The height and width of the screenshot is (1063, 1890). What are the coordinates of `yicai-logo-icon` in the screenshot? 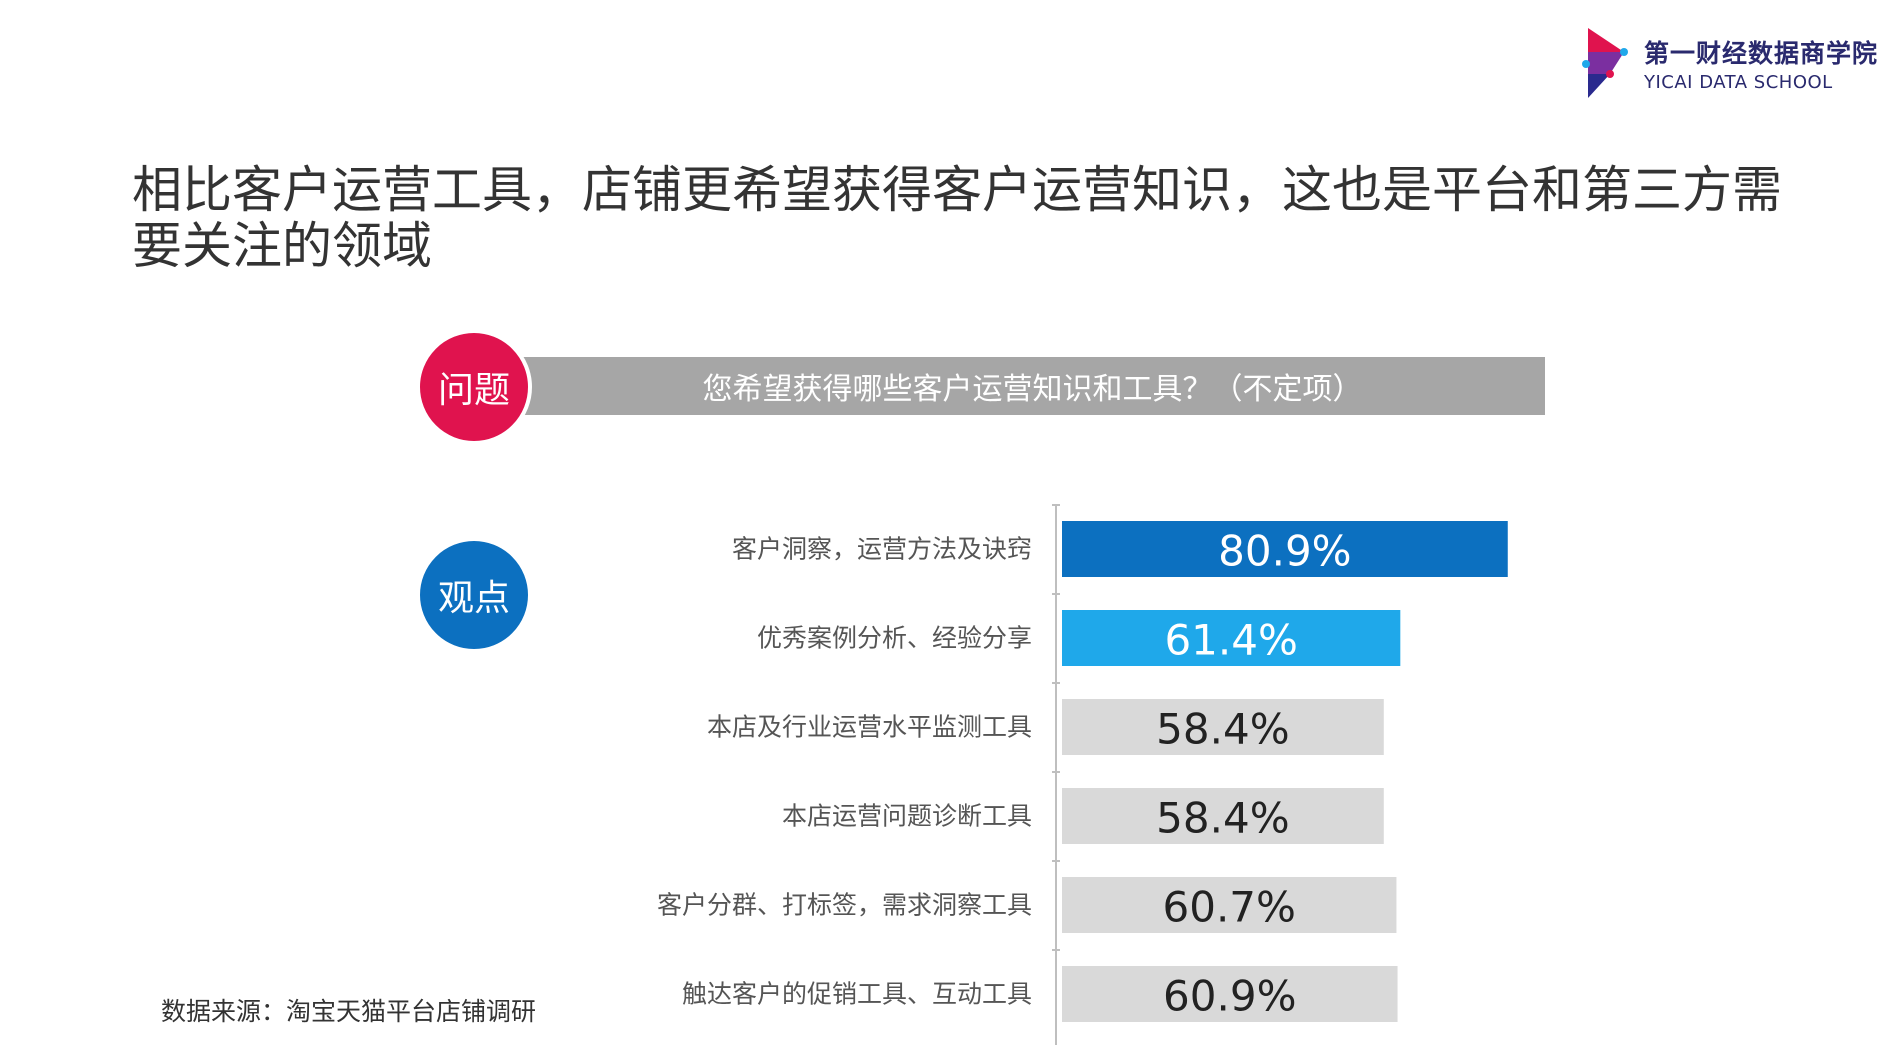 It's located at (1605, 63).